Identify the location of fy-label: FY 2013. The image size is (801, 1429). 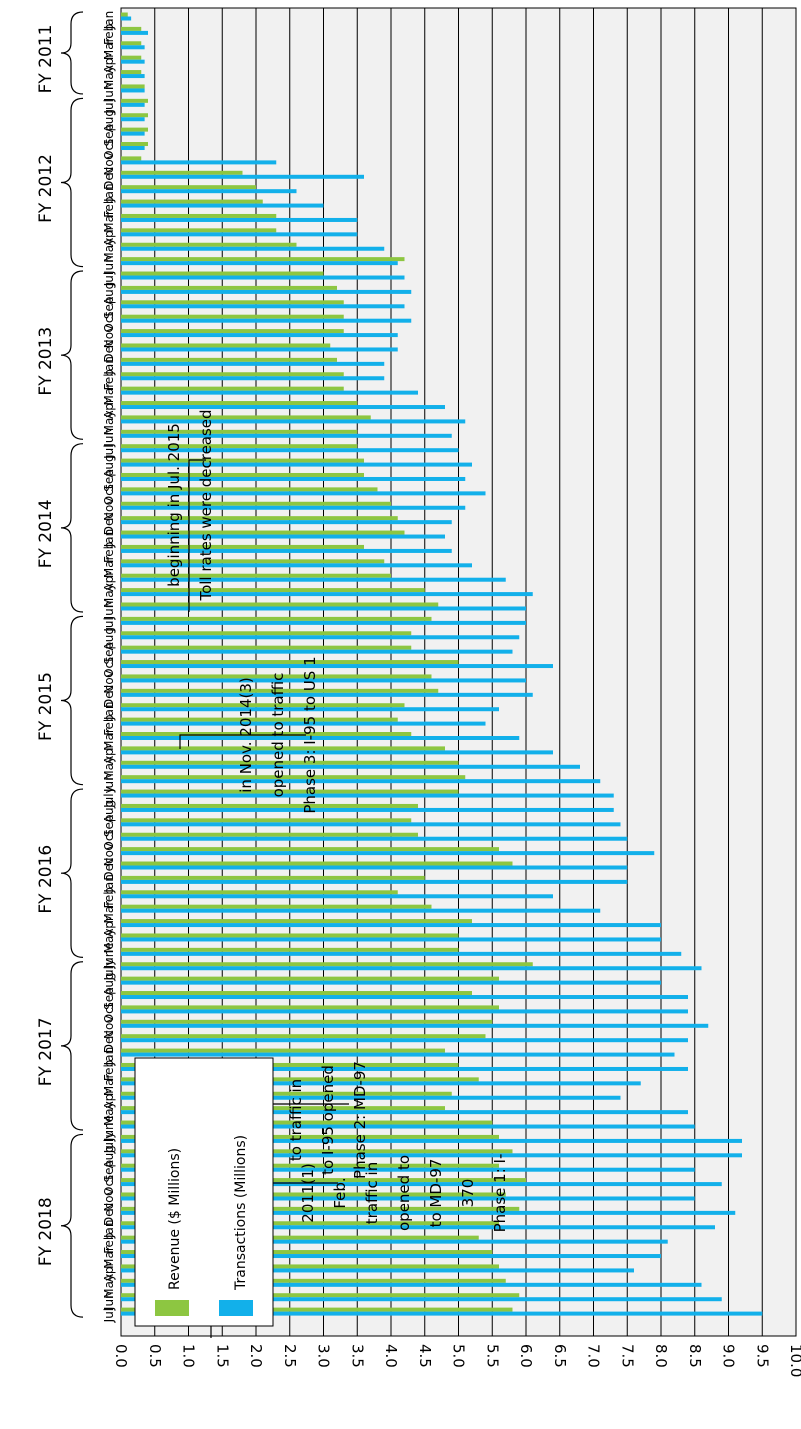
(46, 361).